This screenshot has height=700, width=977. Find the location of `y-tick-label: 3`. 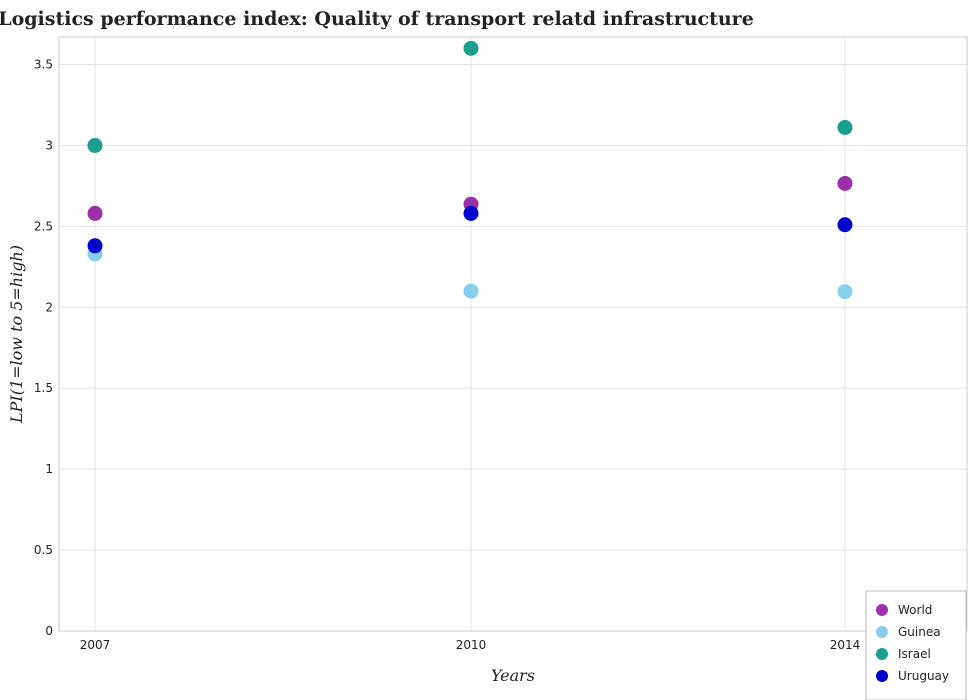

y-tick-label: 3 is located at coordinates (49, 145).